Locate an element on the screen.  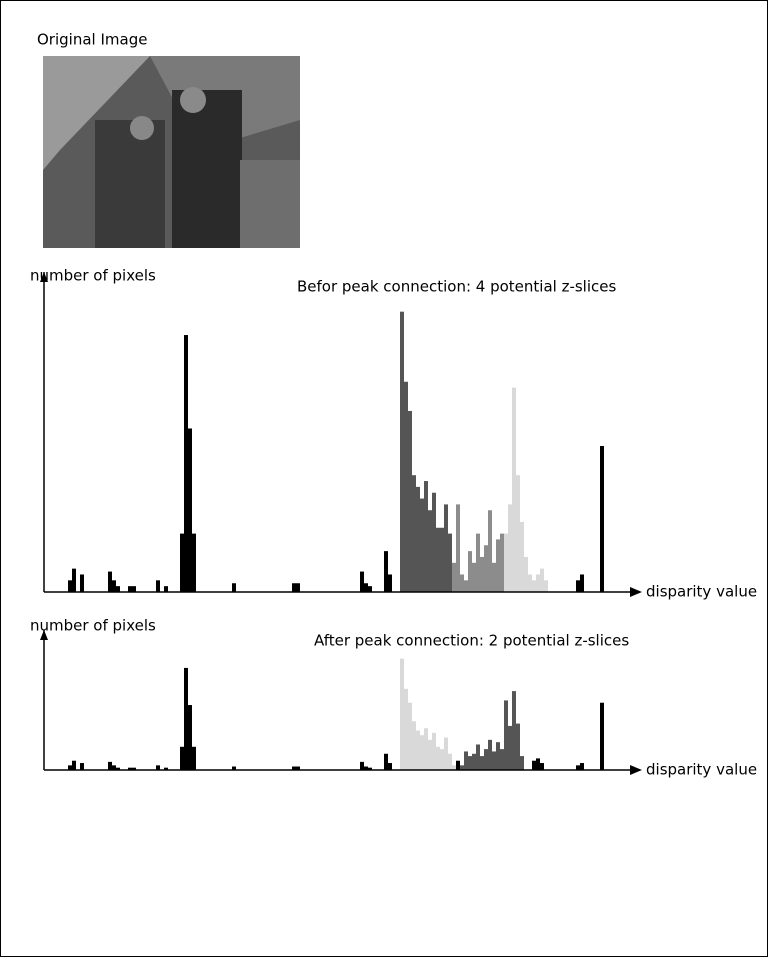
image-title: Original Image is located at coordinates (92, 40).